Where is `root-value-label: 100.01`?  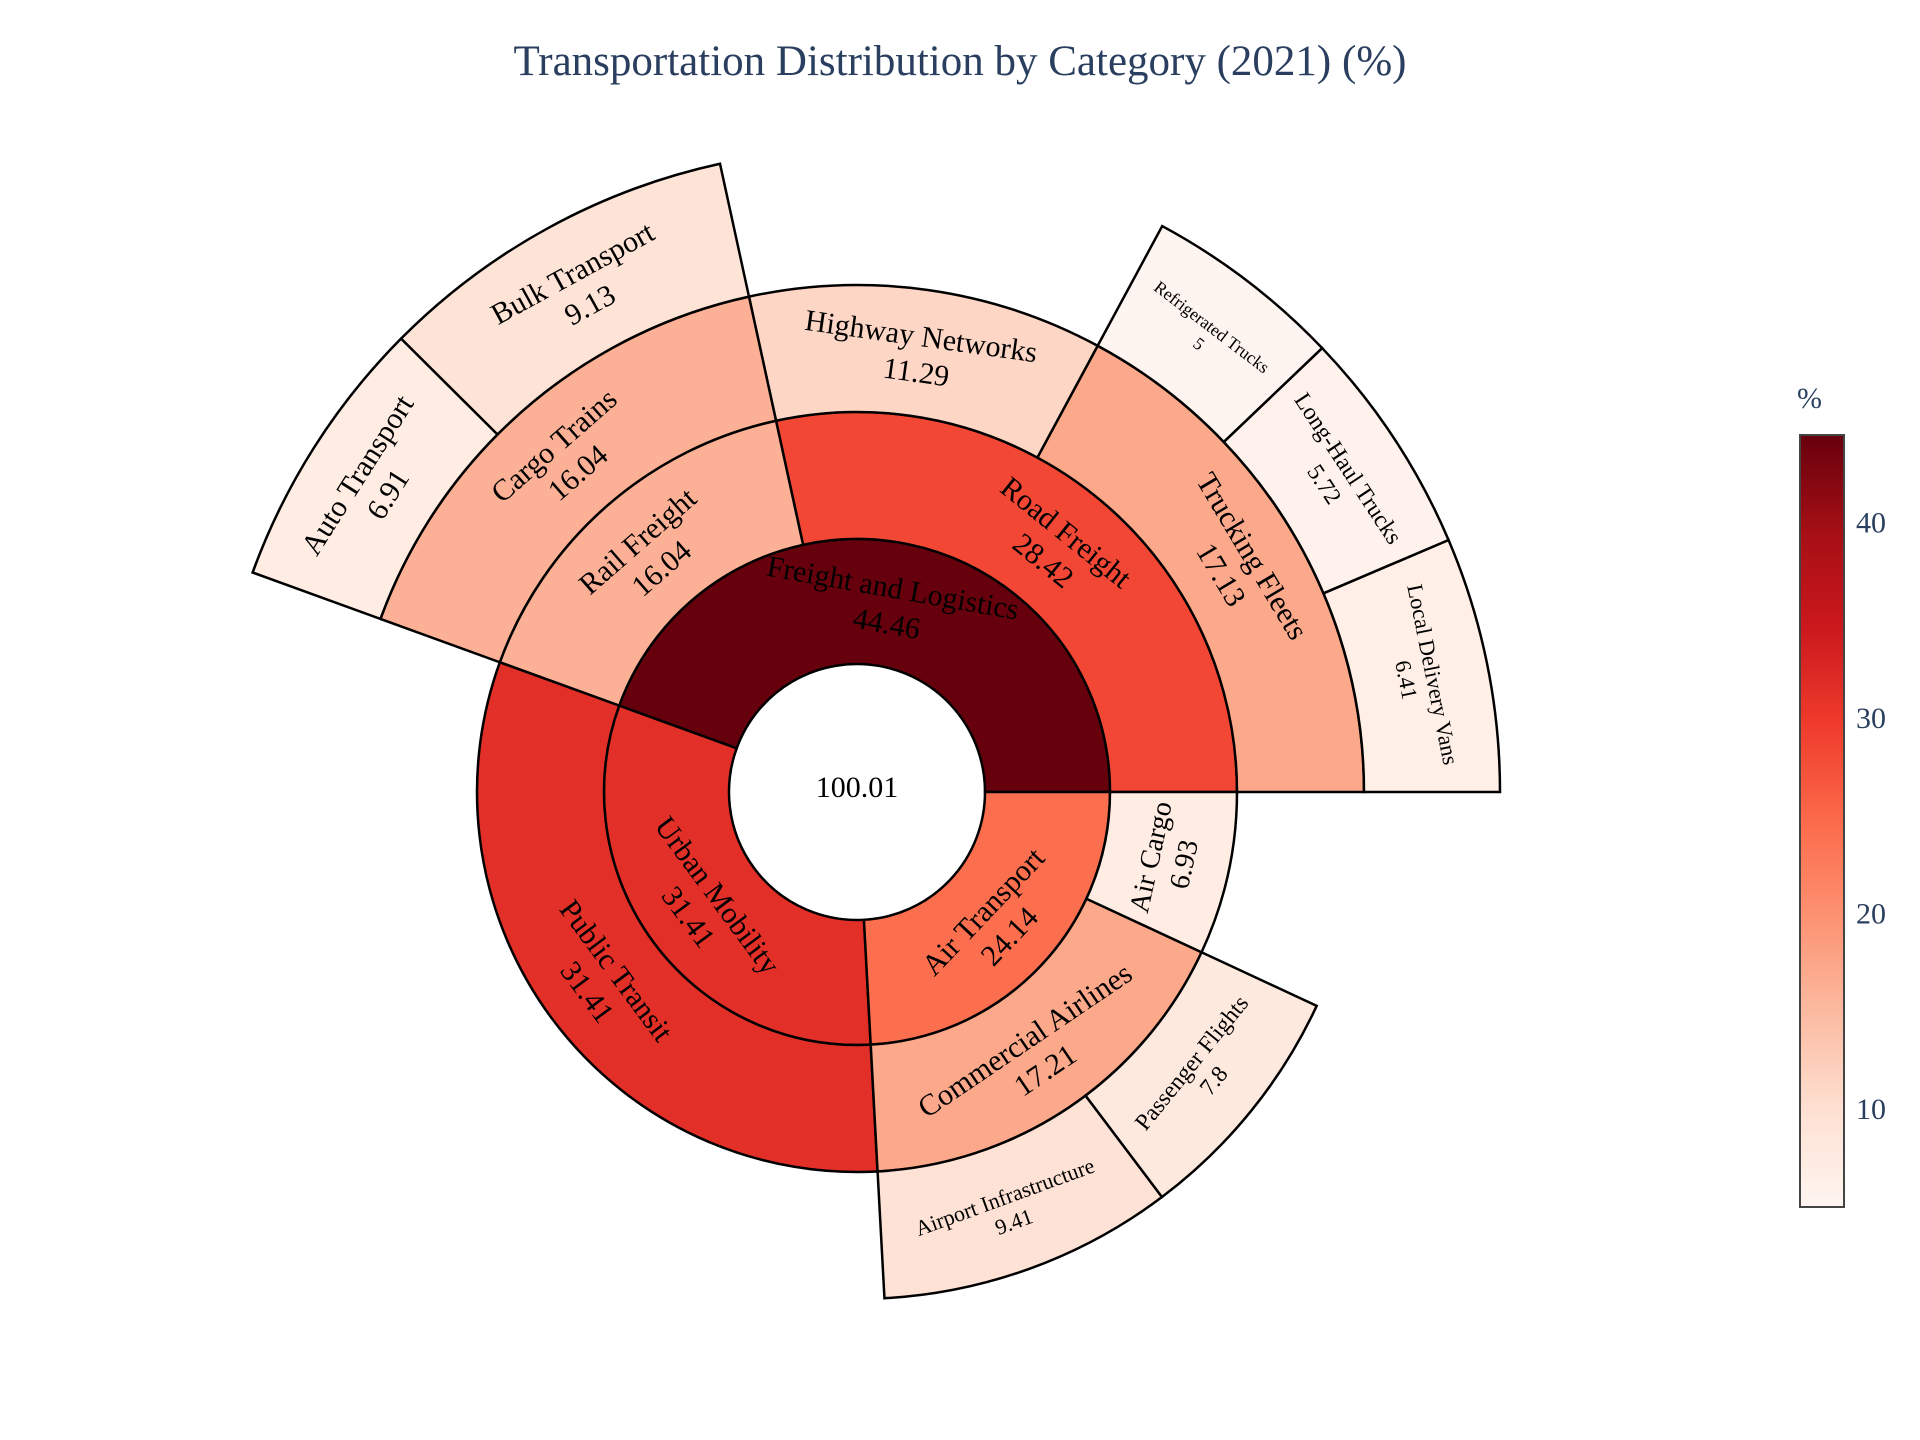
root-value-label: 100.01 is located at coordinates (857, 787).